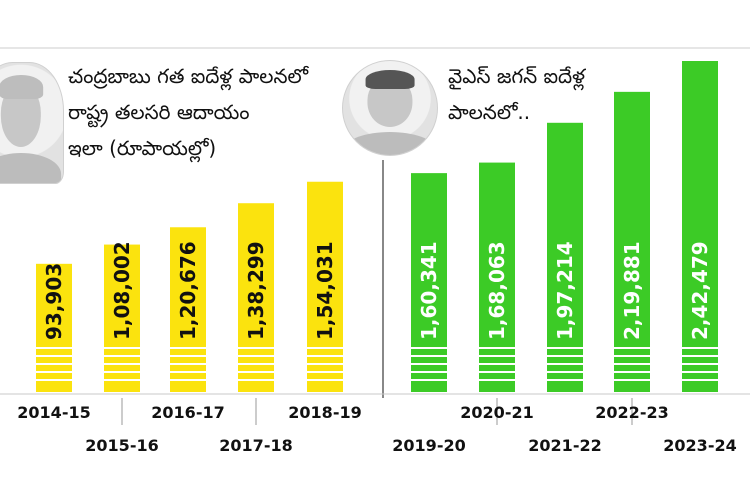  Describe the element at coordinates (122, 290) in the screenshot. I see `bar-value-label: 1,08,002` at that location.